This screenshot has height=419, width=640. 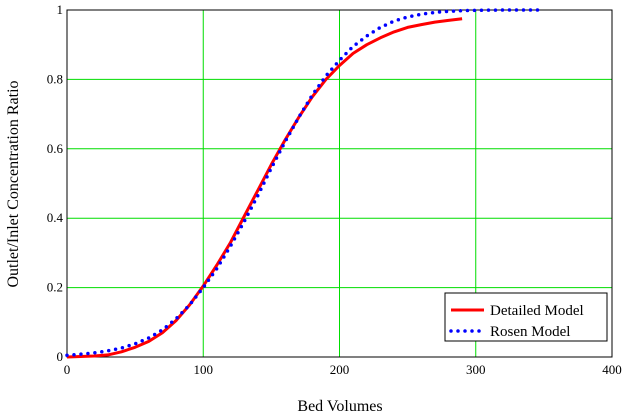 What do you see at coordinates (612, 369) in the screenshot?
I see `x-tick-label: 400` at bounding box center [612, 369].